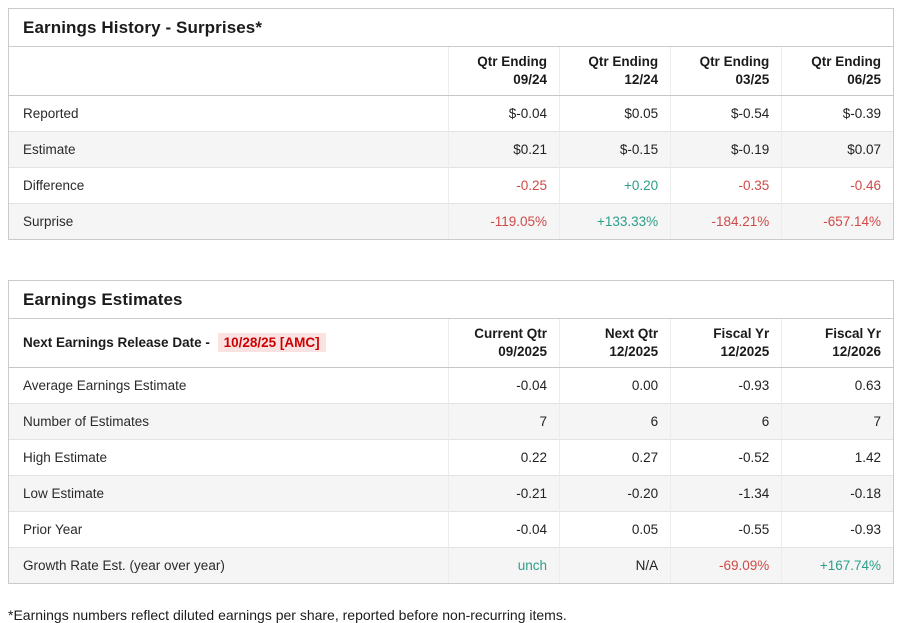  I want to click on cell-value: 0.22, so click(503, 457).